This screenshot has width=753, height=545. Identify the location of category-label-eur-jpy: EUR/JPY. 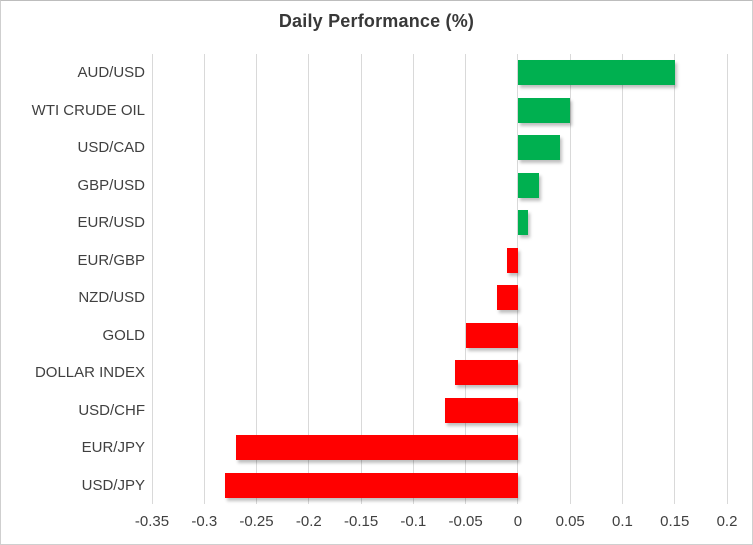
(113, 447).